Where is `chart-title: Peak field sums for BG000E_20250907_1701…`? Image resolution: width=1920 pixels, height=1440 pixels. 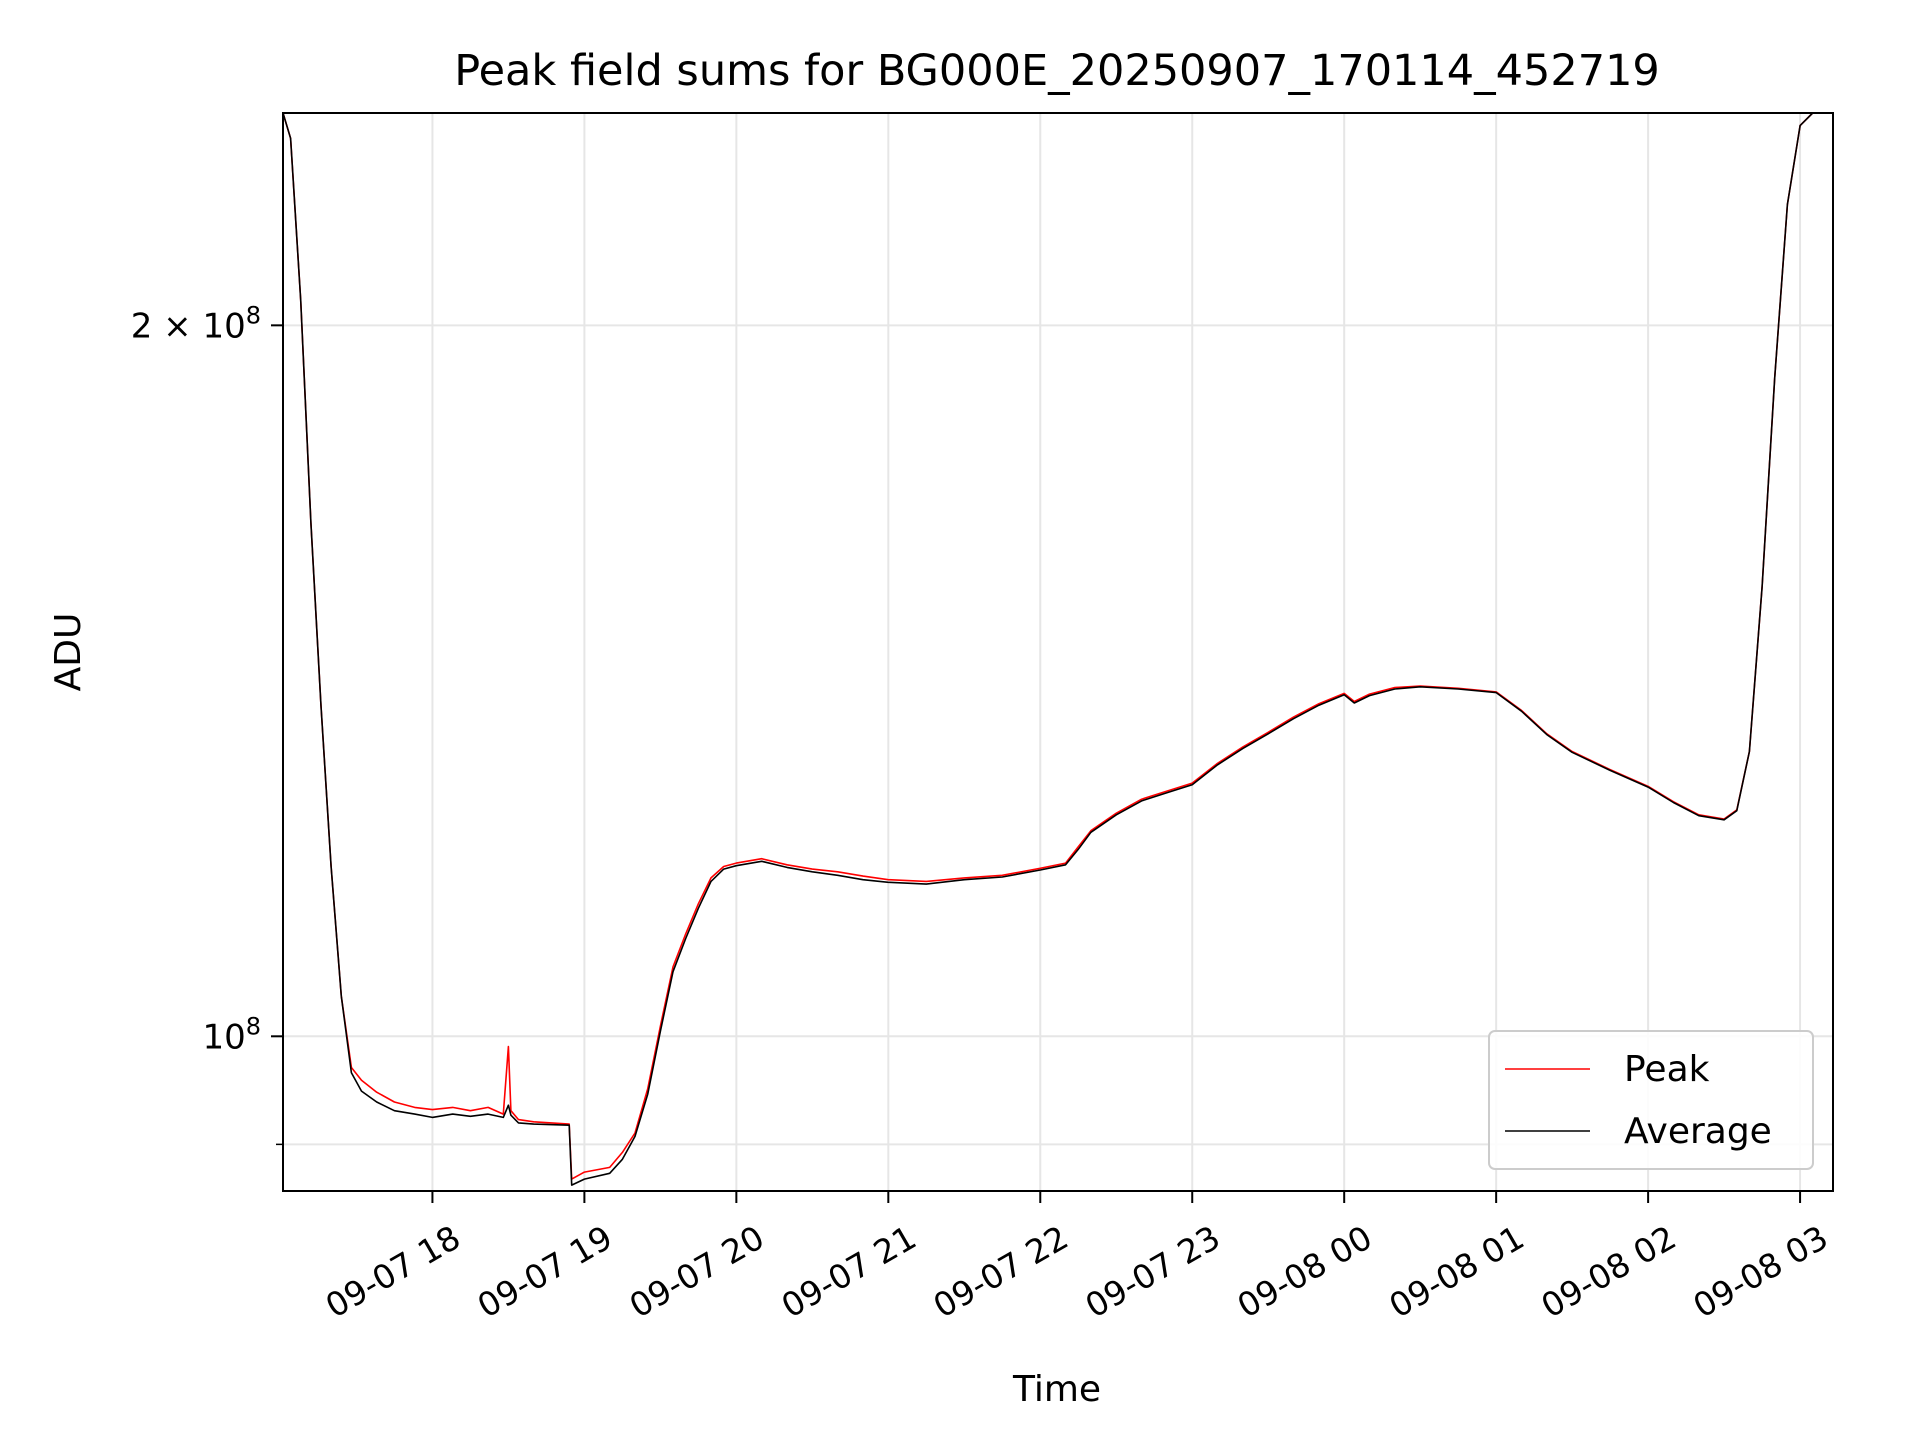
chart-title: Peak field sums for BG000E_20250907_1701… is located at coordinates (1057, 71).